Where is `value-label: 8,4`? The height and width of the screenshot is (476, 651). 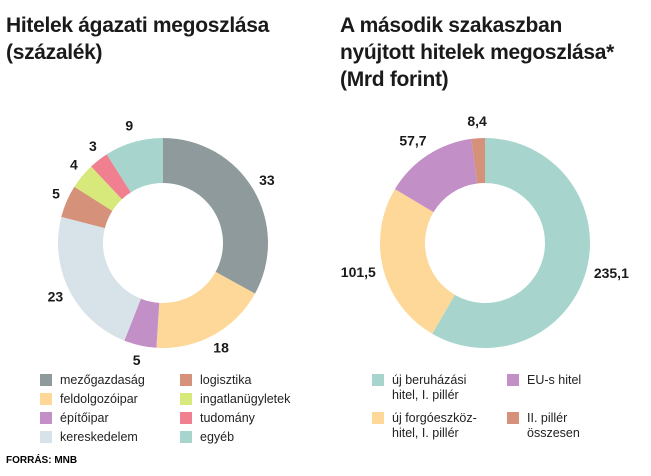 value-label: 8,4 is located at coordinates (477, 121).